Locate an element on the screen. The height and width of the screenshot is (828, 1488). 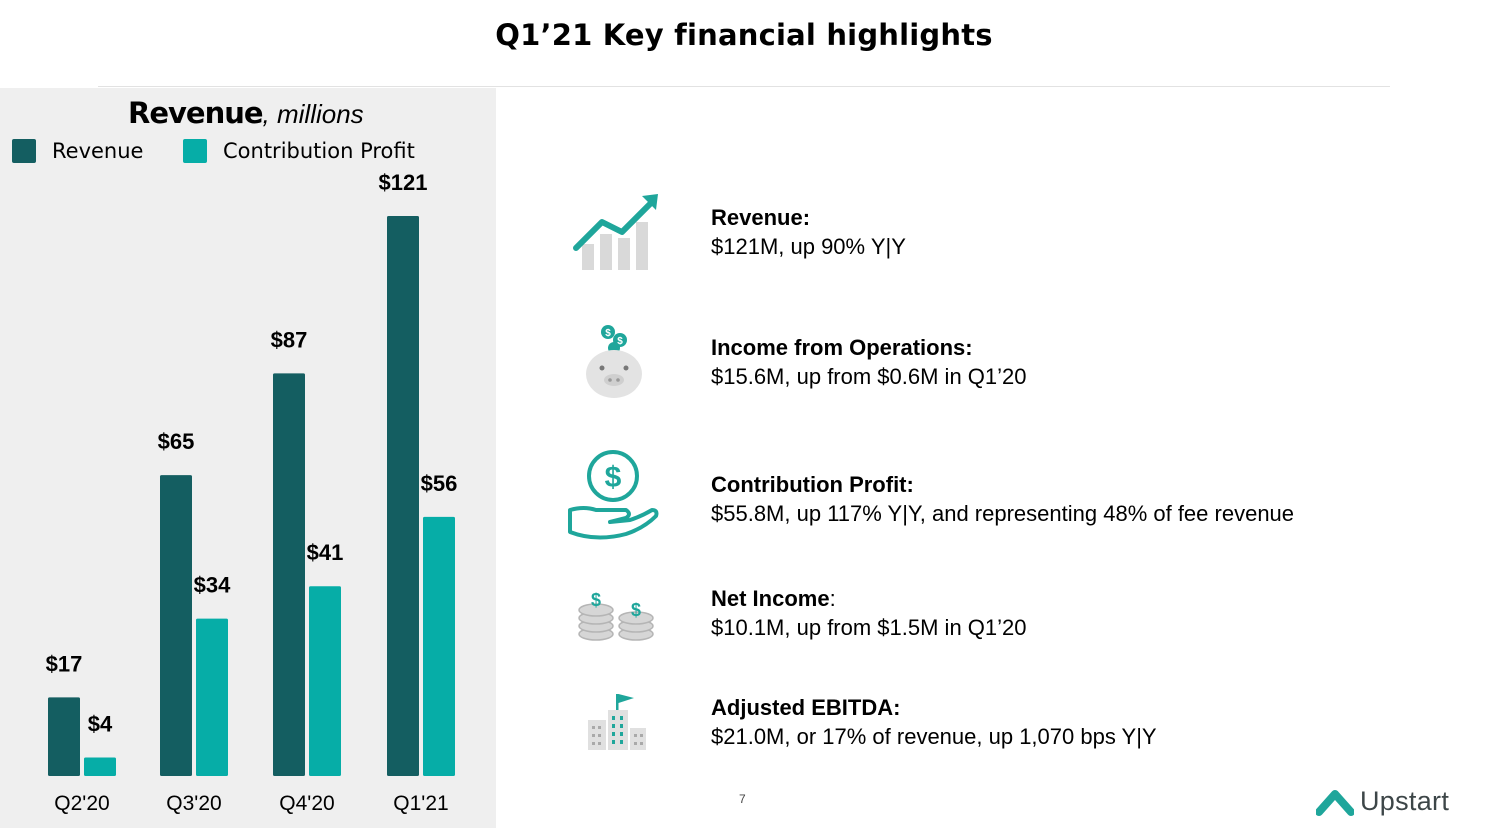
legend-swatch-contribution-profit is located at coordinates (195, 151).